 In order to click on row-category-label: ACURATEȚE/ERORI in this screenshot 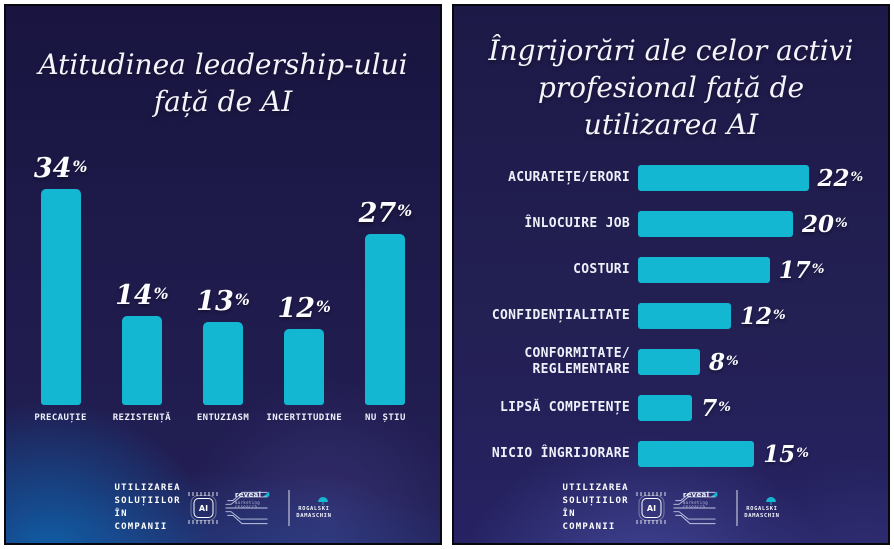, I will do `click(569, 177)`.